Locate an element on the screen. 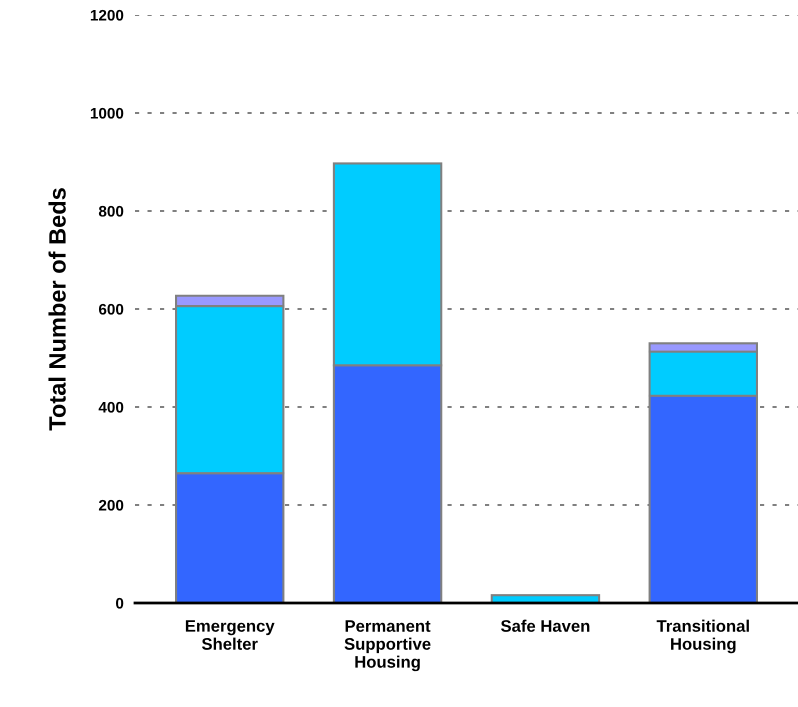 The image size is (798, 707). y-tick-label: 800 is located at coordinates (111, 211).